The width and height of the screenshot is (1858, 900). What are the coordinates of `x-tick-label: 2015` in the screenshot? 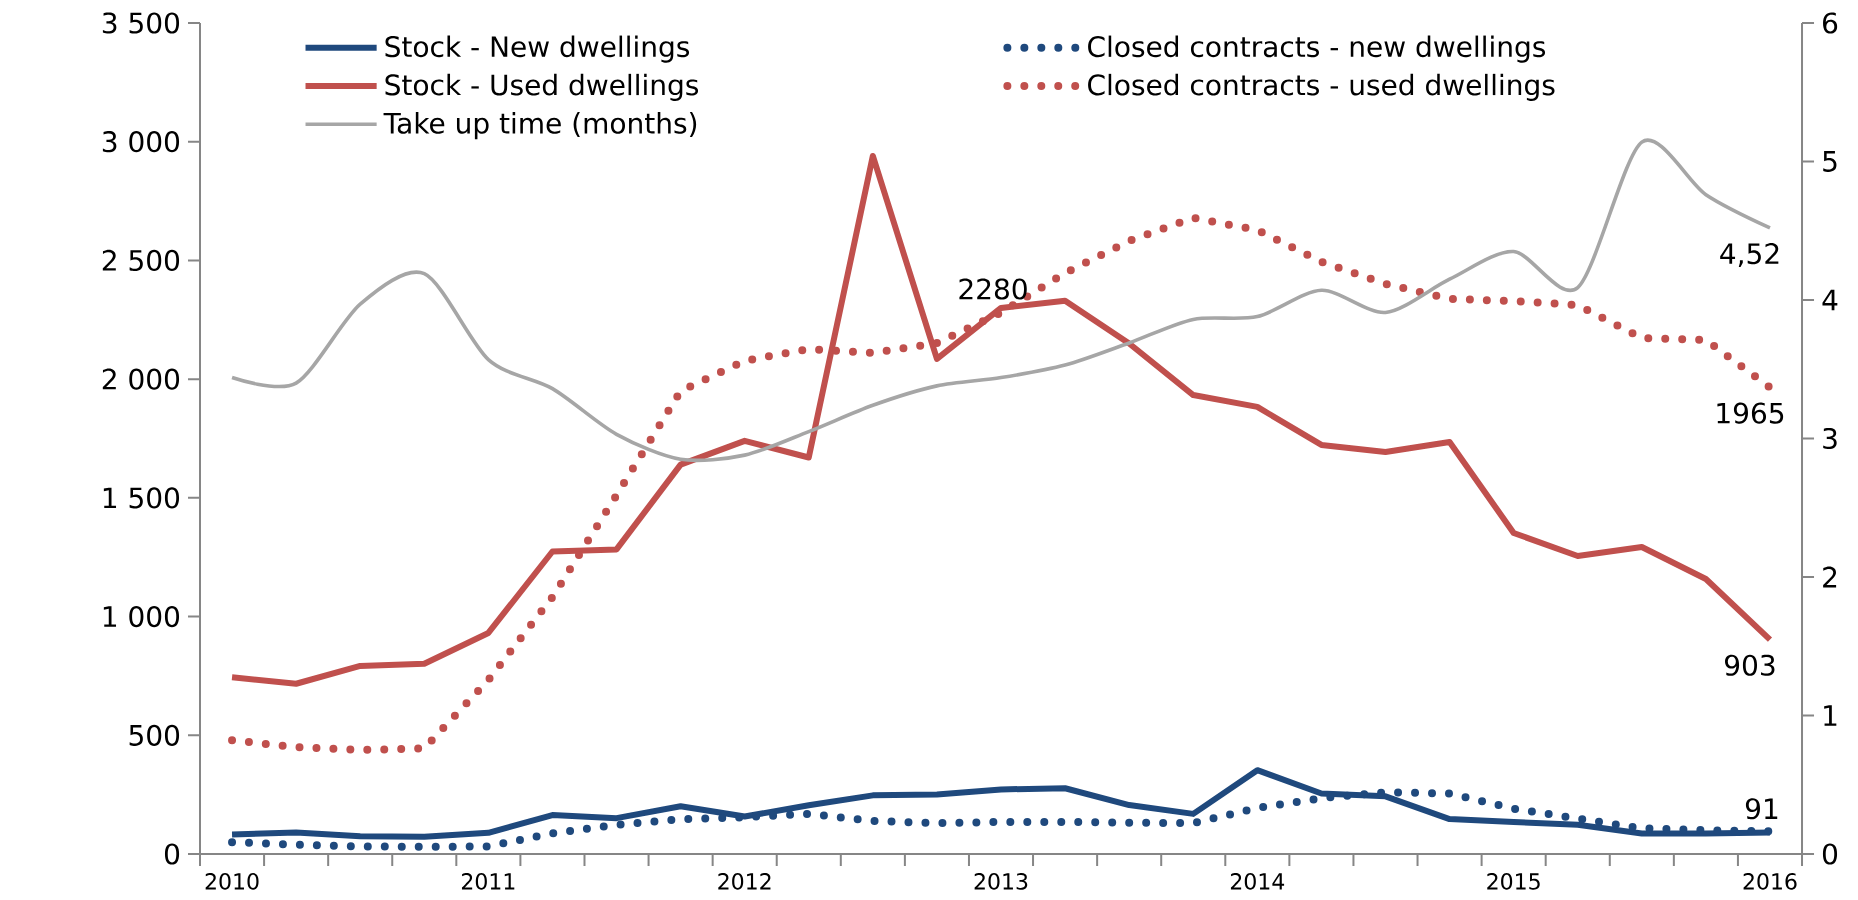 It's located at (1513, 881).